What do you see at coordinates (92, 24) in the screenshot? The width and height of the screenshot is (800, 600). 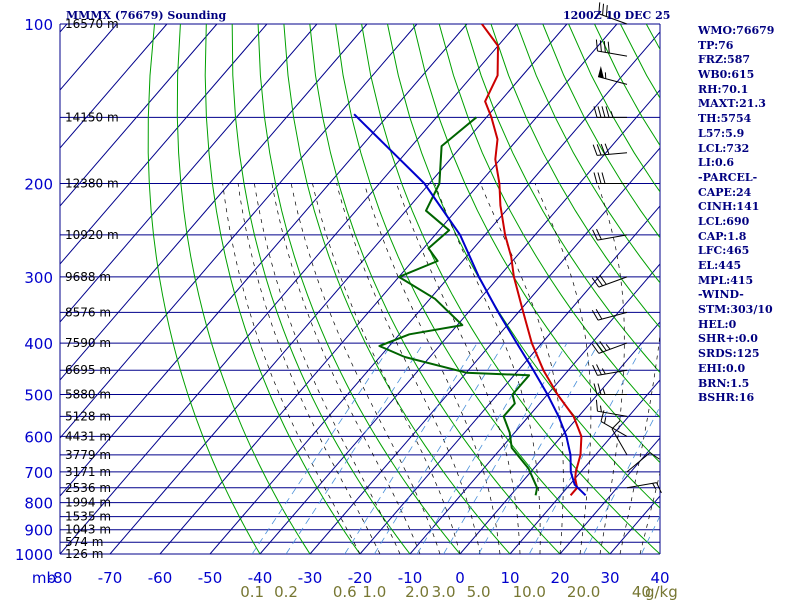 I see `height-label: 16570 m` at bounding box center [92, 24].